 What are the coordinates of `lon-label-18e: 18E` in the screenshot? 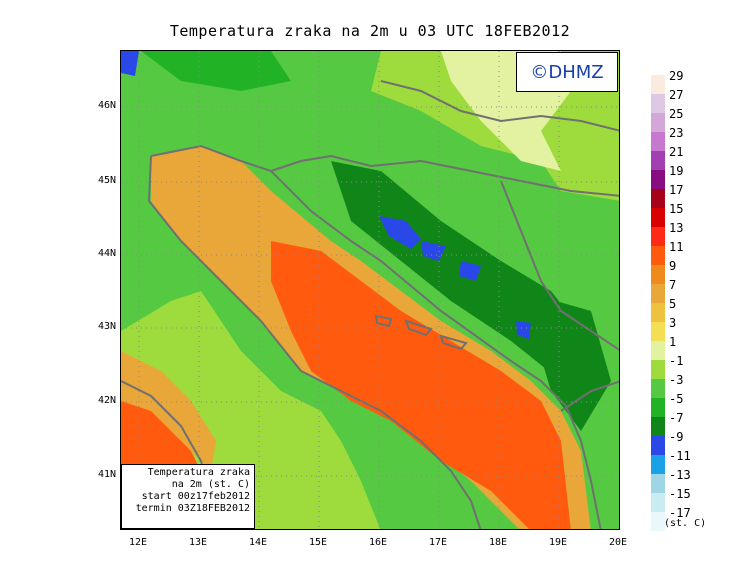 It's located at (498, 542).